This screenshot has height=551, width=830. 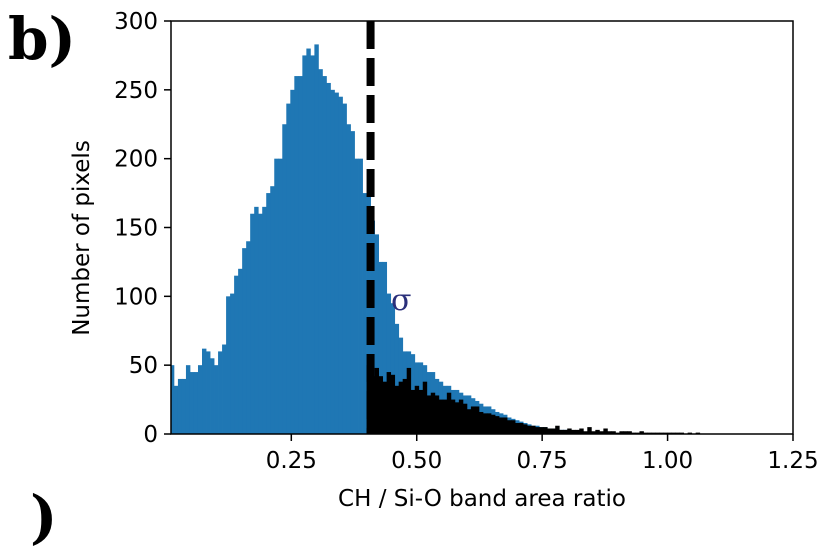 I want to click on y-tick-label: 100, so click(x=136, y=297).